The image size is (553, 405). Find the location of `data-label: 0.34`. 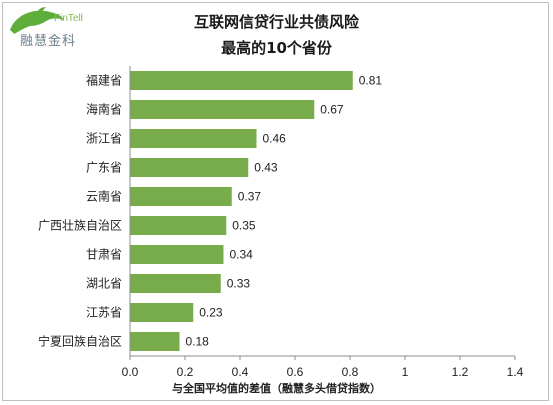

data-label: 0.34 is located at coordinates (242, 255).